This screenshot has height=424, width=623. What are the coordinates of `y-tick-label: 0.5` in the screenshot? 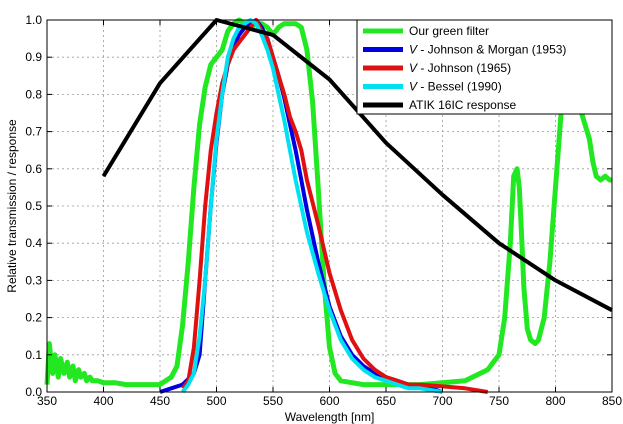 It's located at (33, 206).